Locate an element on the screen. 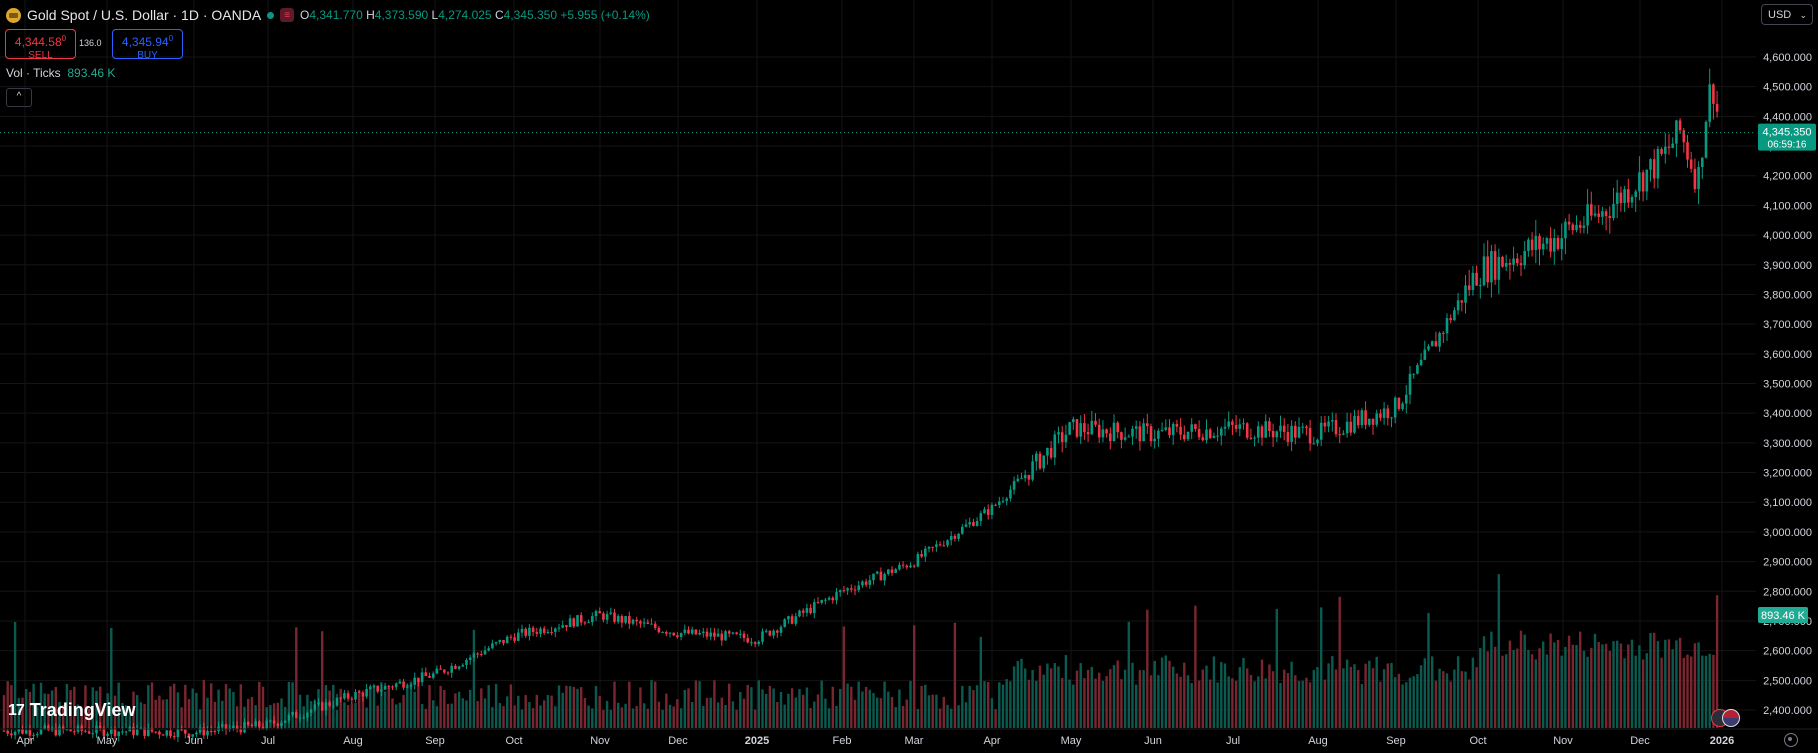  settings-gear-icon is located at coordinates (1791, 740).